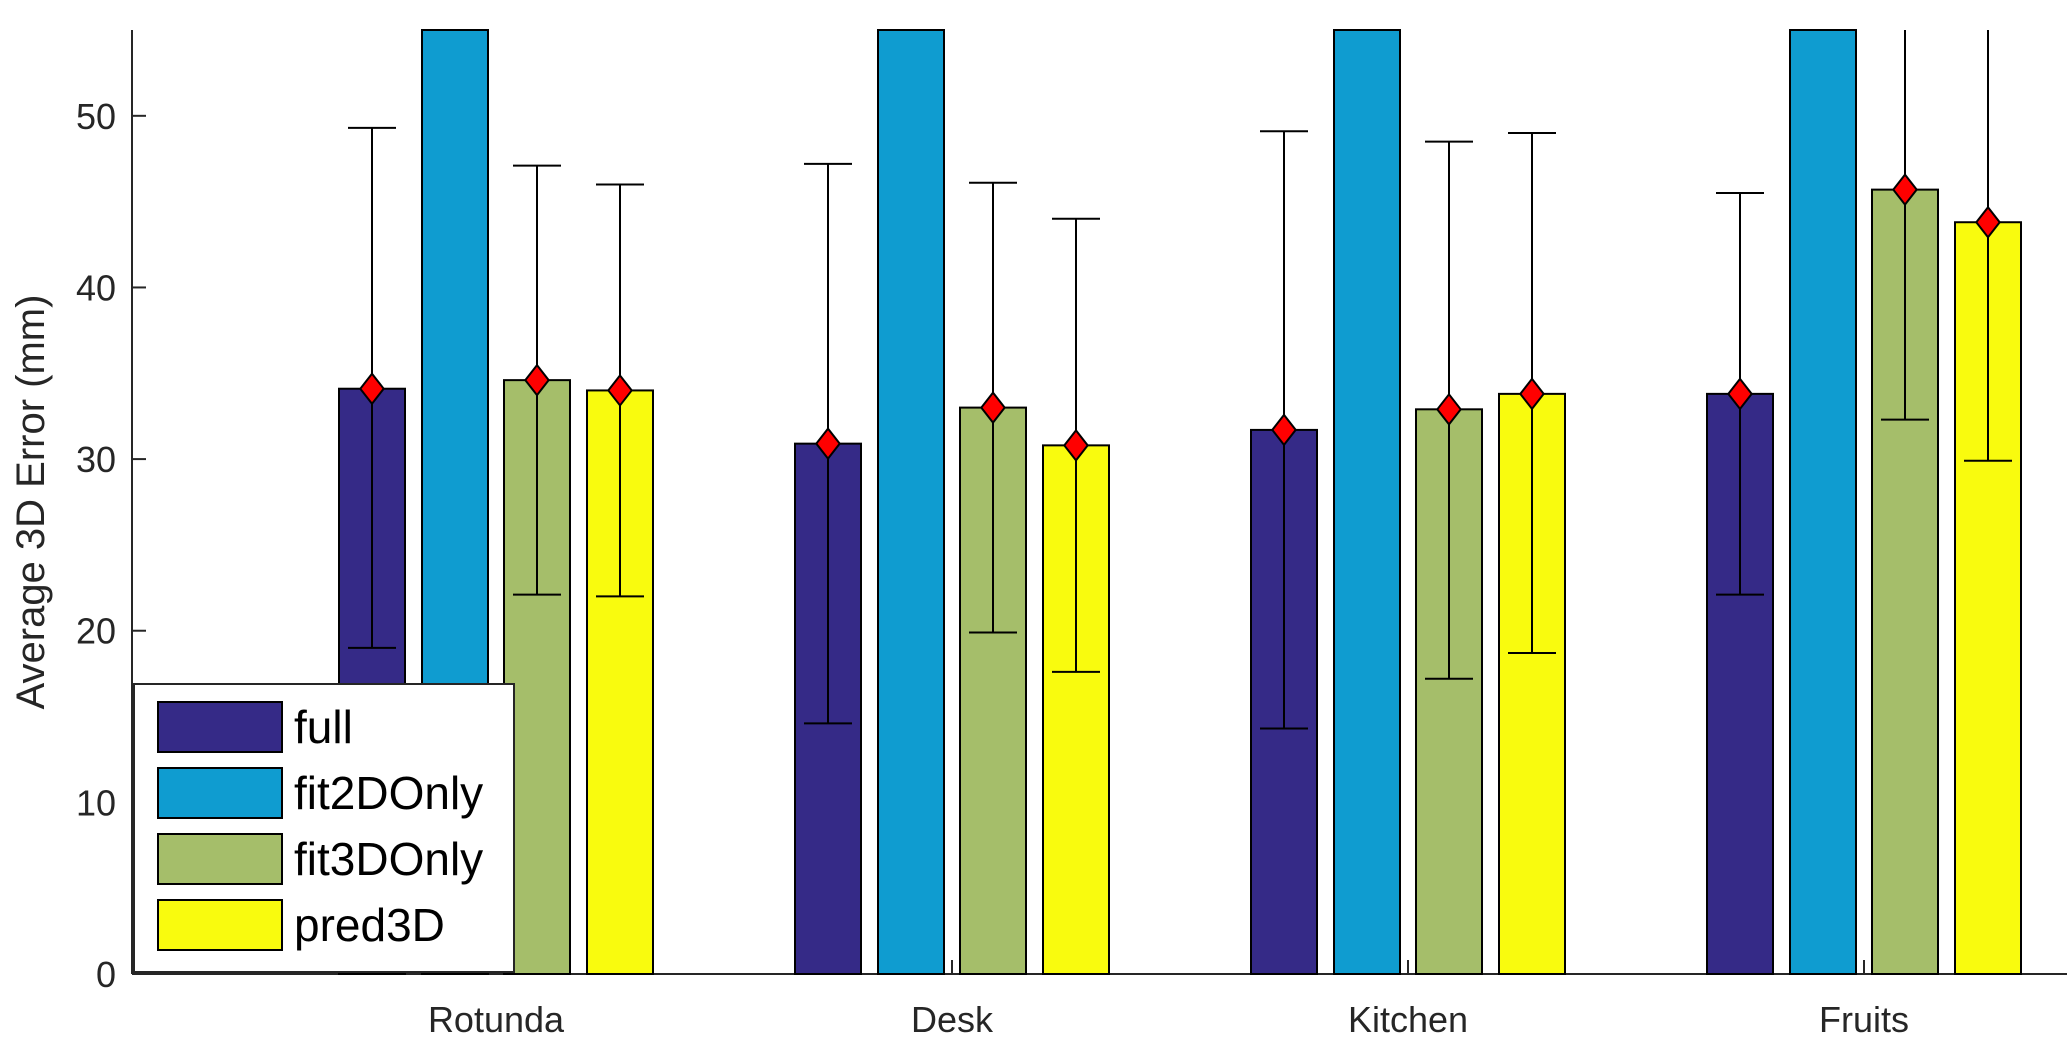 Image resolution: width=2067 pixels, height=1056 pixels. Describe the element at coordinates (96, 459) in the screenshot. I see `y-tick-label: 30` at that location.